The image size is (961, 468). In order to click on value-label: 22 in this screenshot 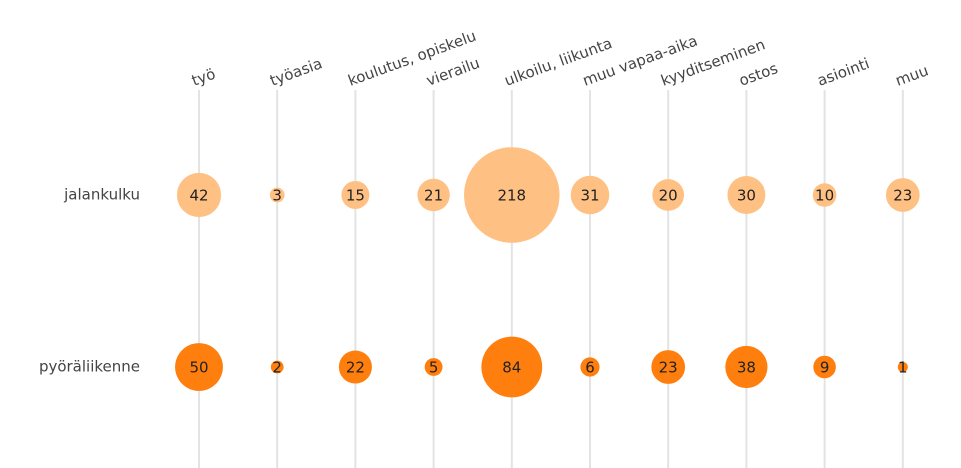, I will do `click(355, 368)`.